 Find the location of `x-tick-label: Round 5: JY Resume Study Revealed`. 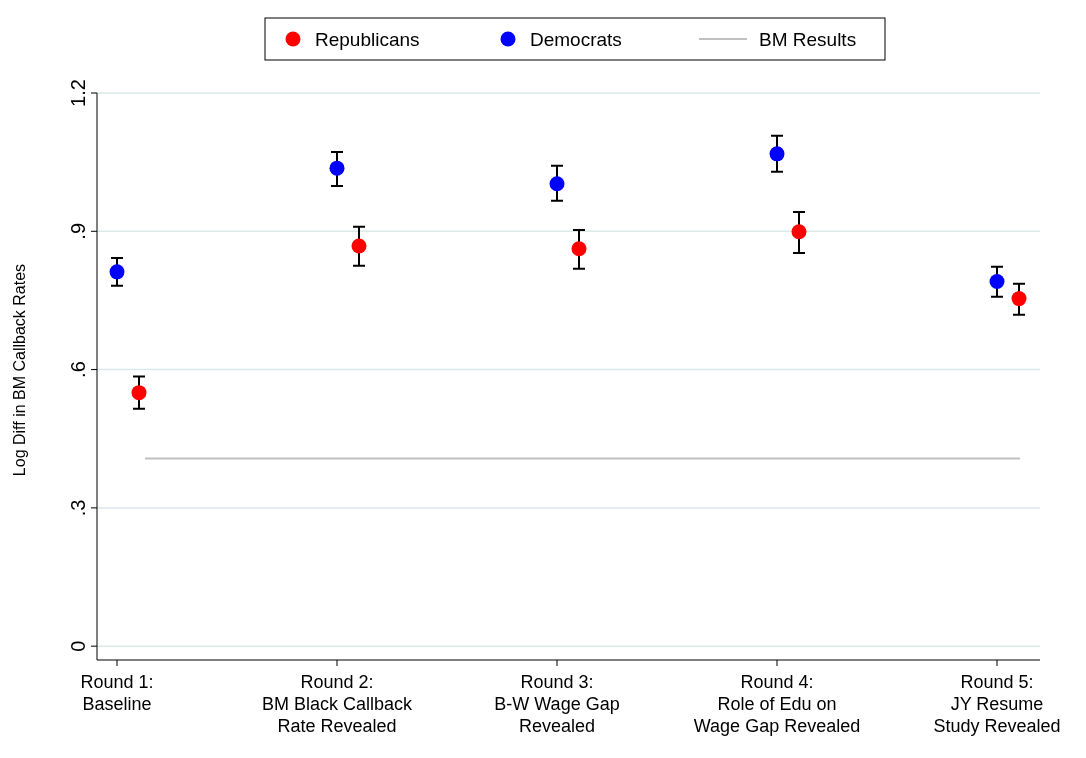

x-tick-label: Round 5: JY Resume Study Revealed is located at coordinates (997, 704).